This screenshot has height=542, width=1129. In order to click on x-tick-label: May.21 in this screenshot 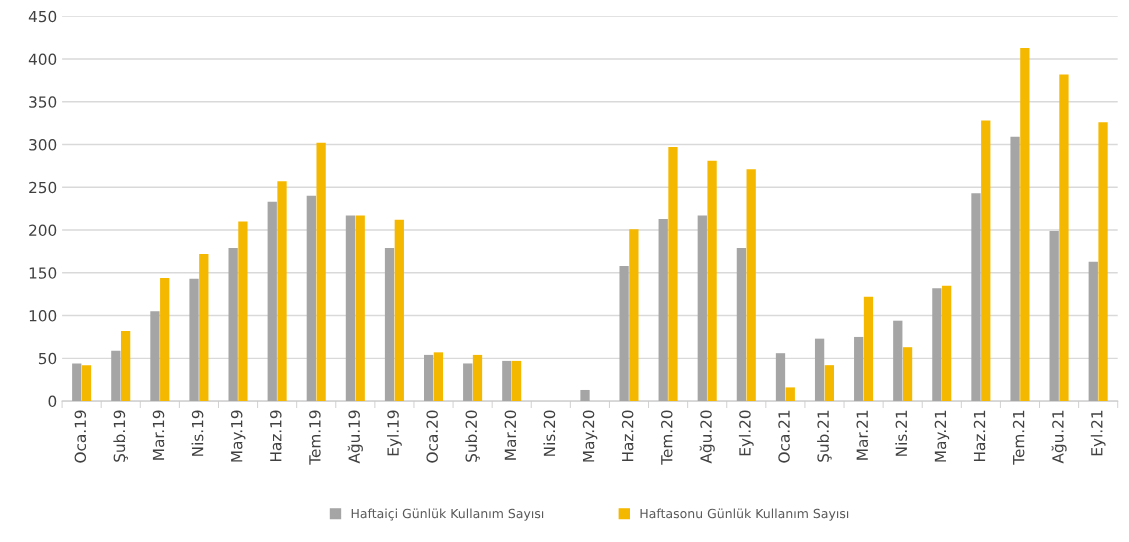, I will do `click(942, 436)`.